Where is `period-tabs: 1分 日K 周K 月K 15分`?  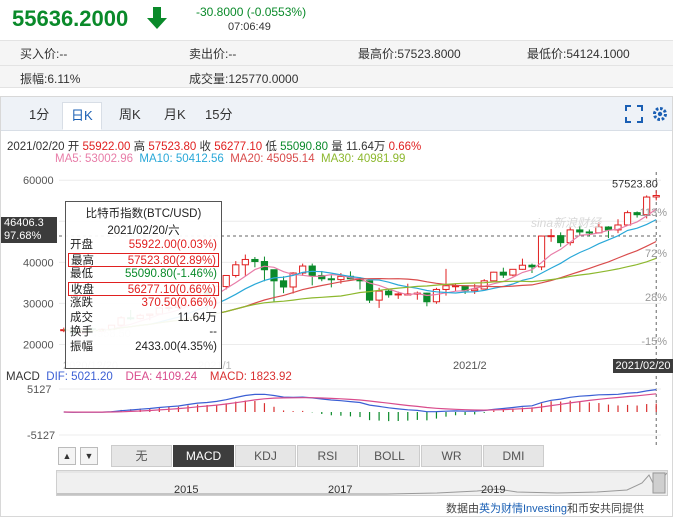
period-tabs: 1分 日K 周K 月K 15分 is located at coordinates (336, 114).